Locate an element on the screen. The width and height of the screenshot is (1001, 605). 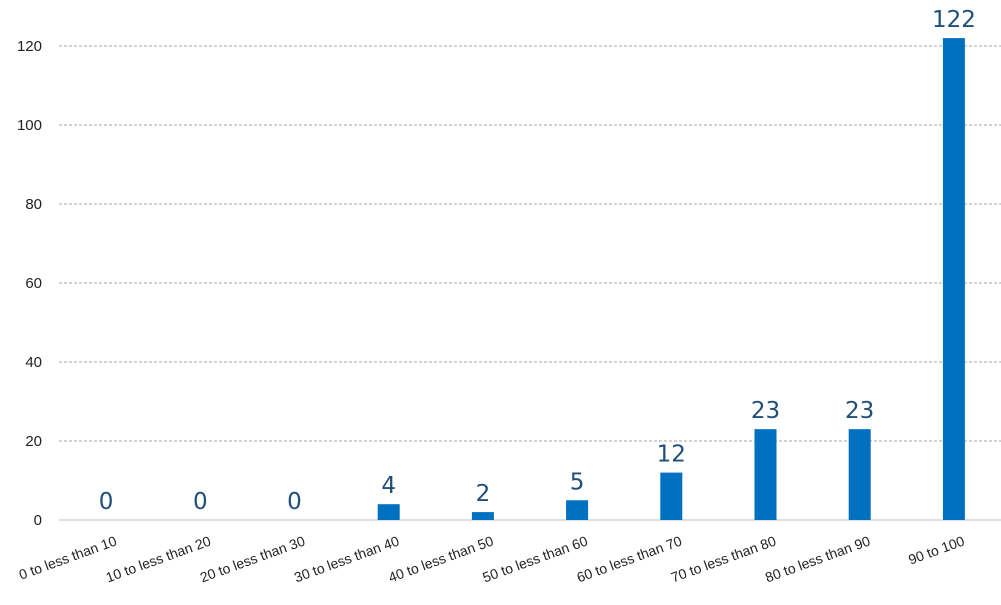
y-tick-label: 20 is located at coordinates (33, 441).